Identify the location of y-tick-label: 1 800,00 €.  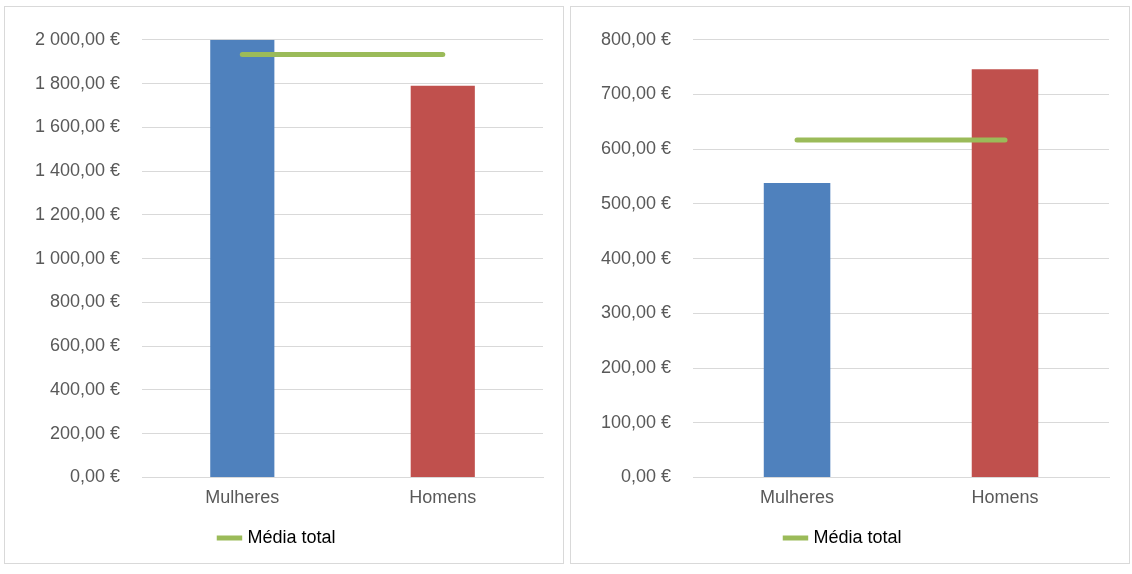
(78, 82).